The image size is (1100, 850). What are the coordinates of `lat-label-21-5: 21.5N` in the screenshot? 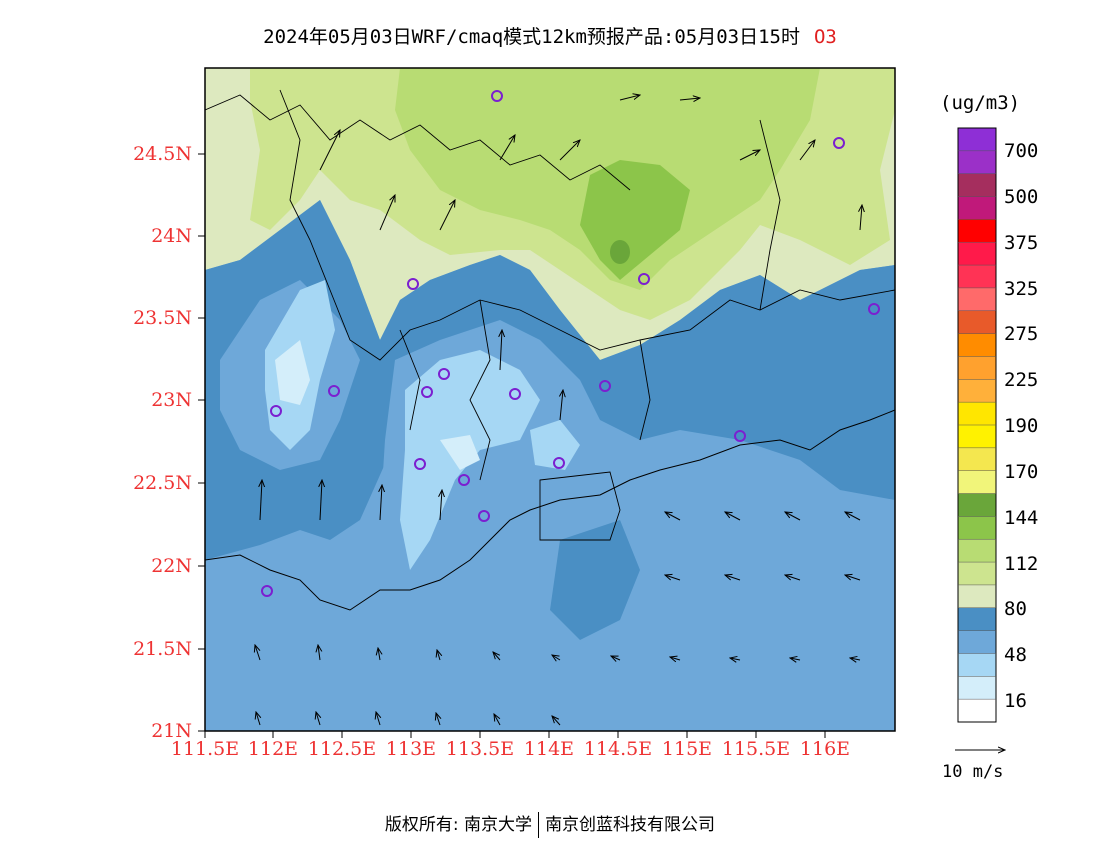 It's located at (162, 649).